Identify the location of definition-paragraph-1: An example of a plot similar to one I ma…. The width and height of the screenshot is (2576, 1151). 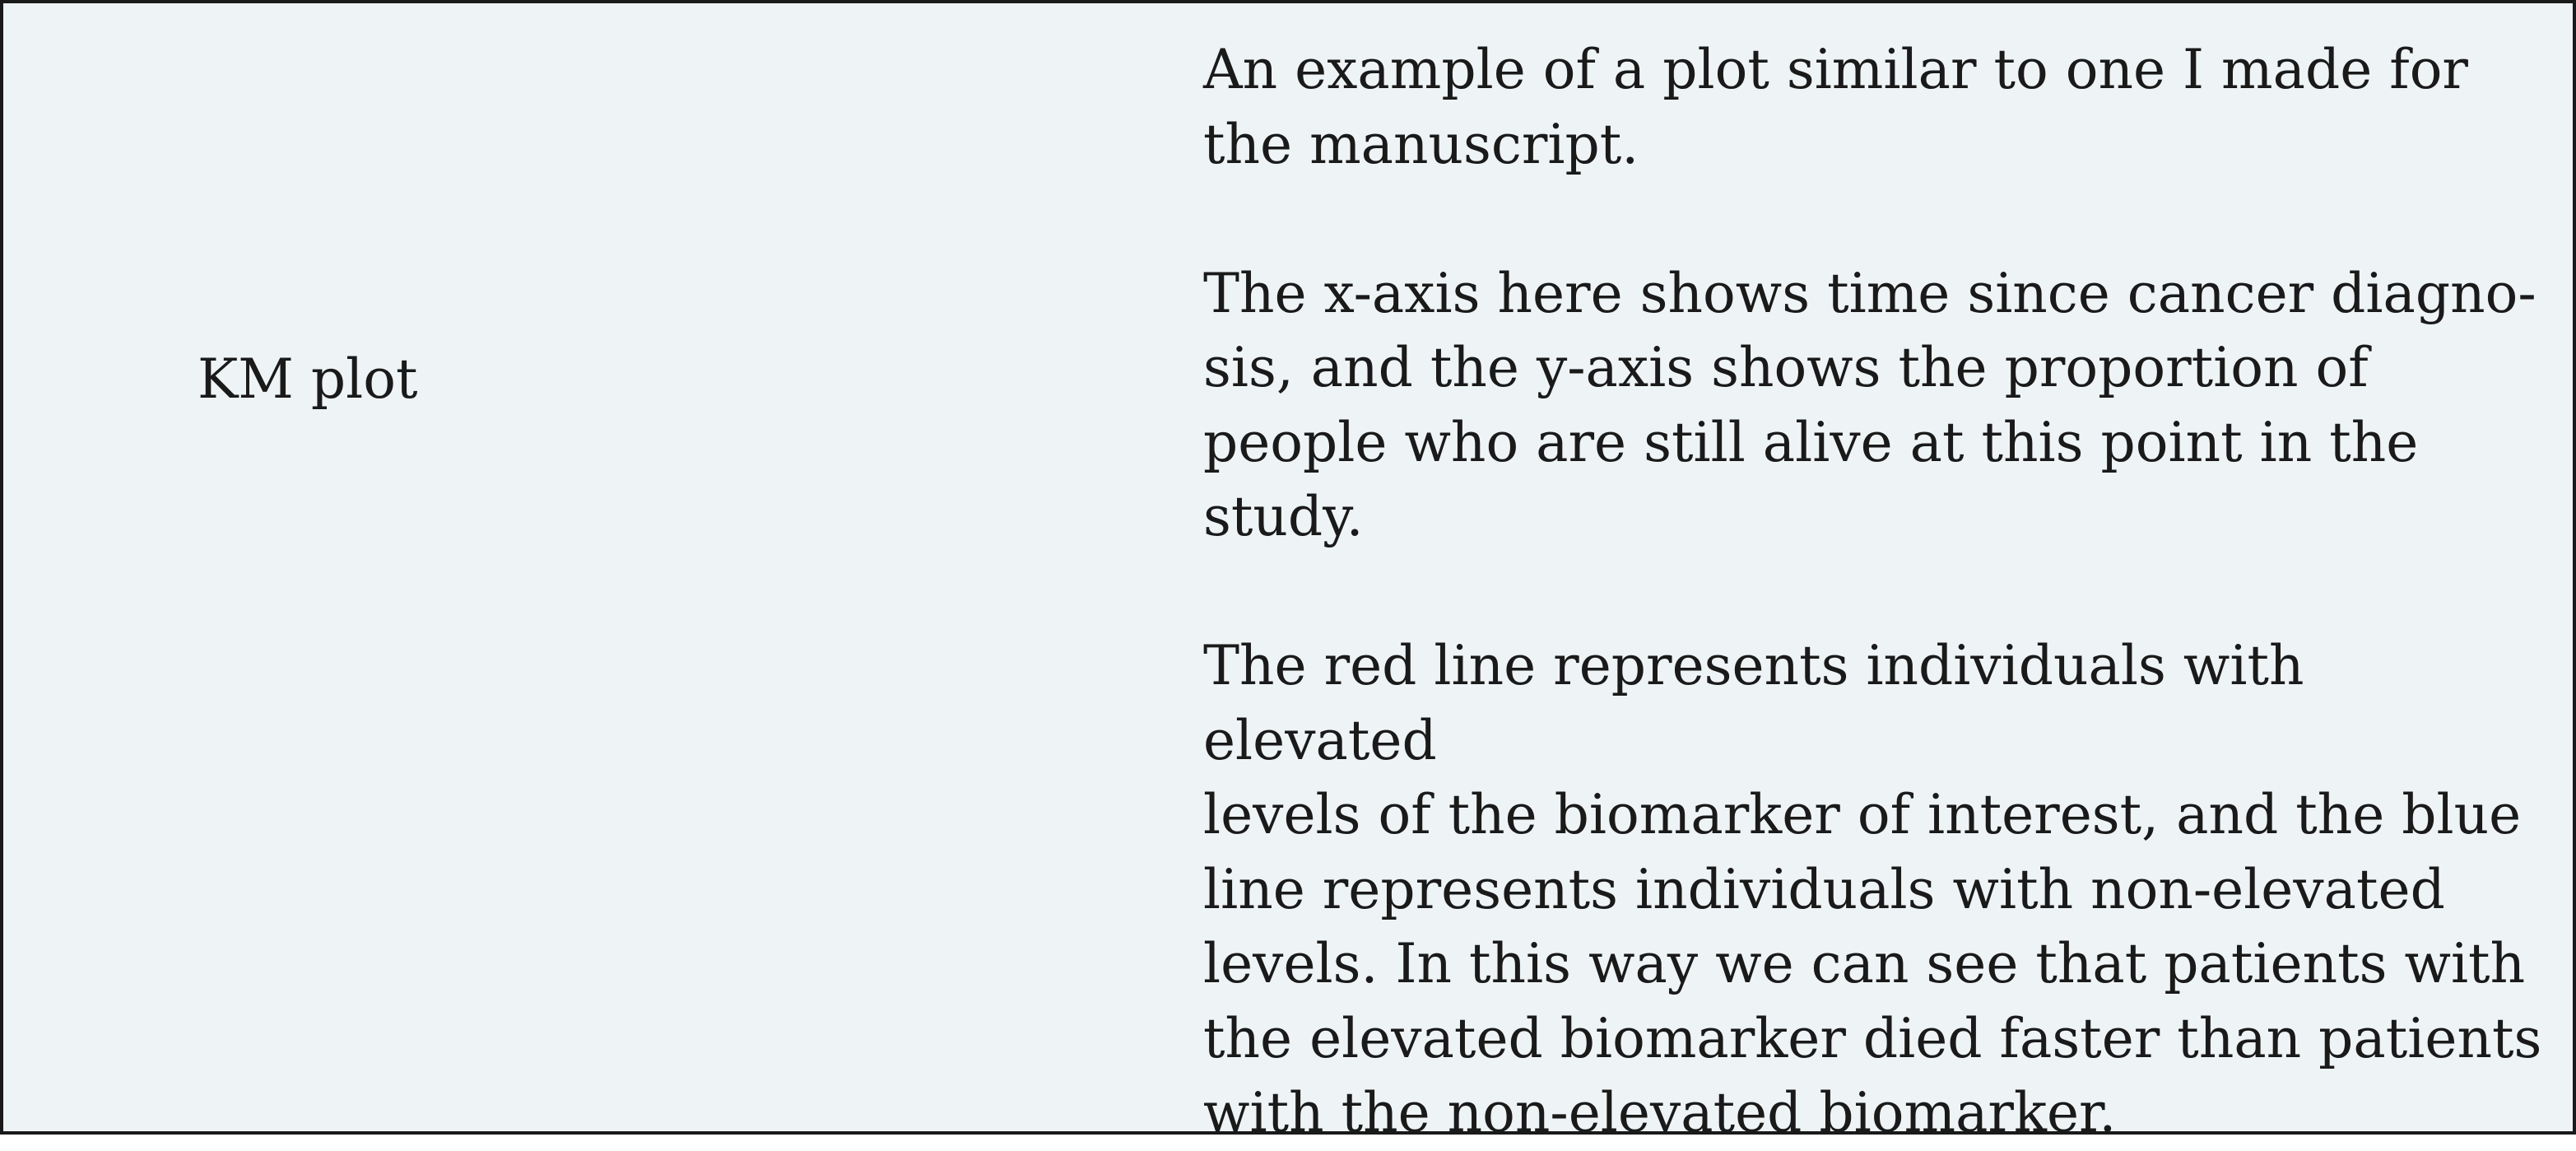
(1835, 107).